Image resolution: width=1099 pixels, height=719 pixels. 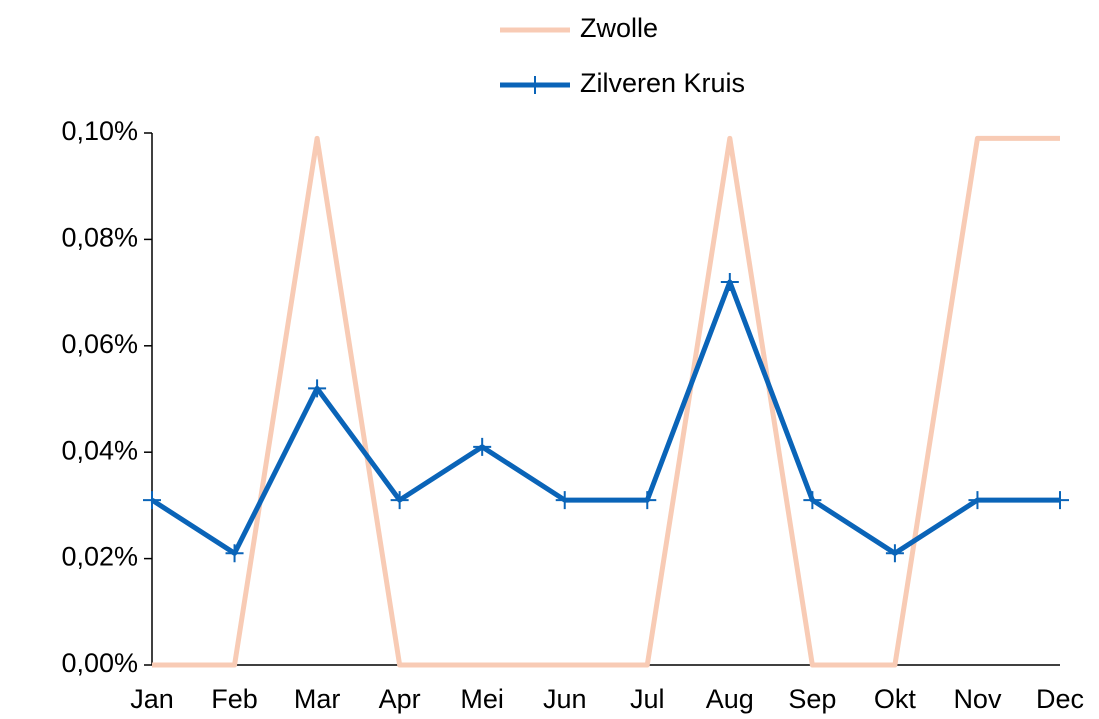 I want to click on x-tick-label: Jan, so click(x=152, y=699).